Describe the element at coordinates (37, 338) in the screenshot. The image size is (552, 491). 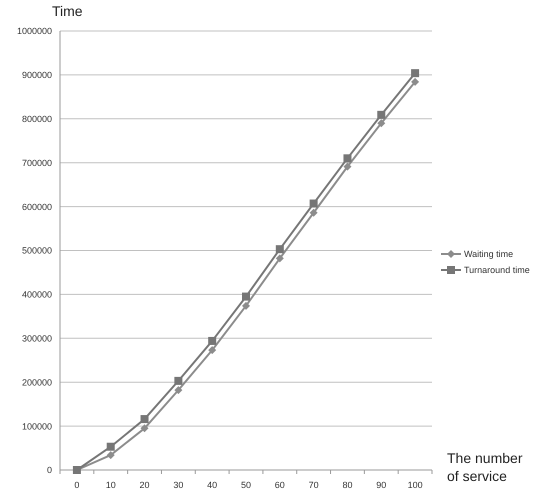
I see `y-tick-label: 300000` at that location.